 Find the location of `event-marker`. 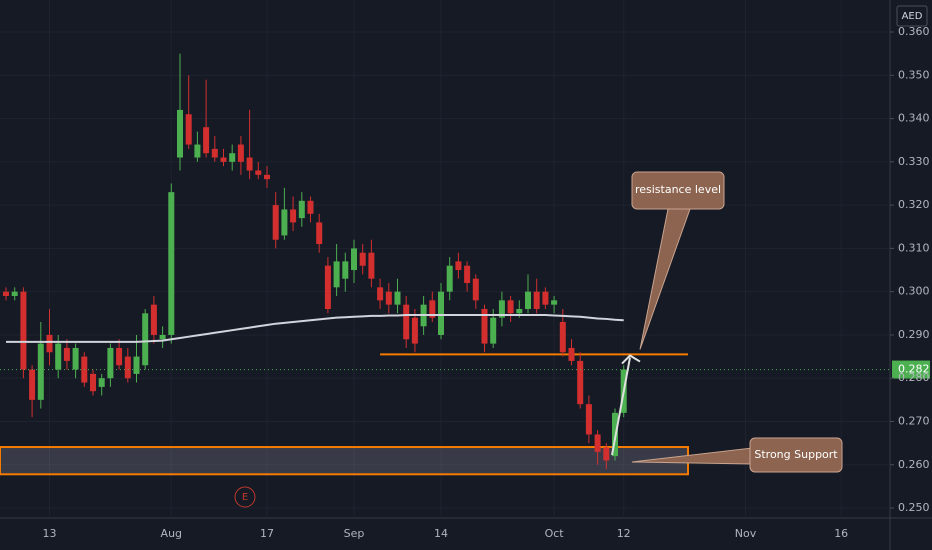

event-marker is located at coordinates (245, 497).